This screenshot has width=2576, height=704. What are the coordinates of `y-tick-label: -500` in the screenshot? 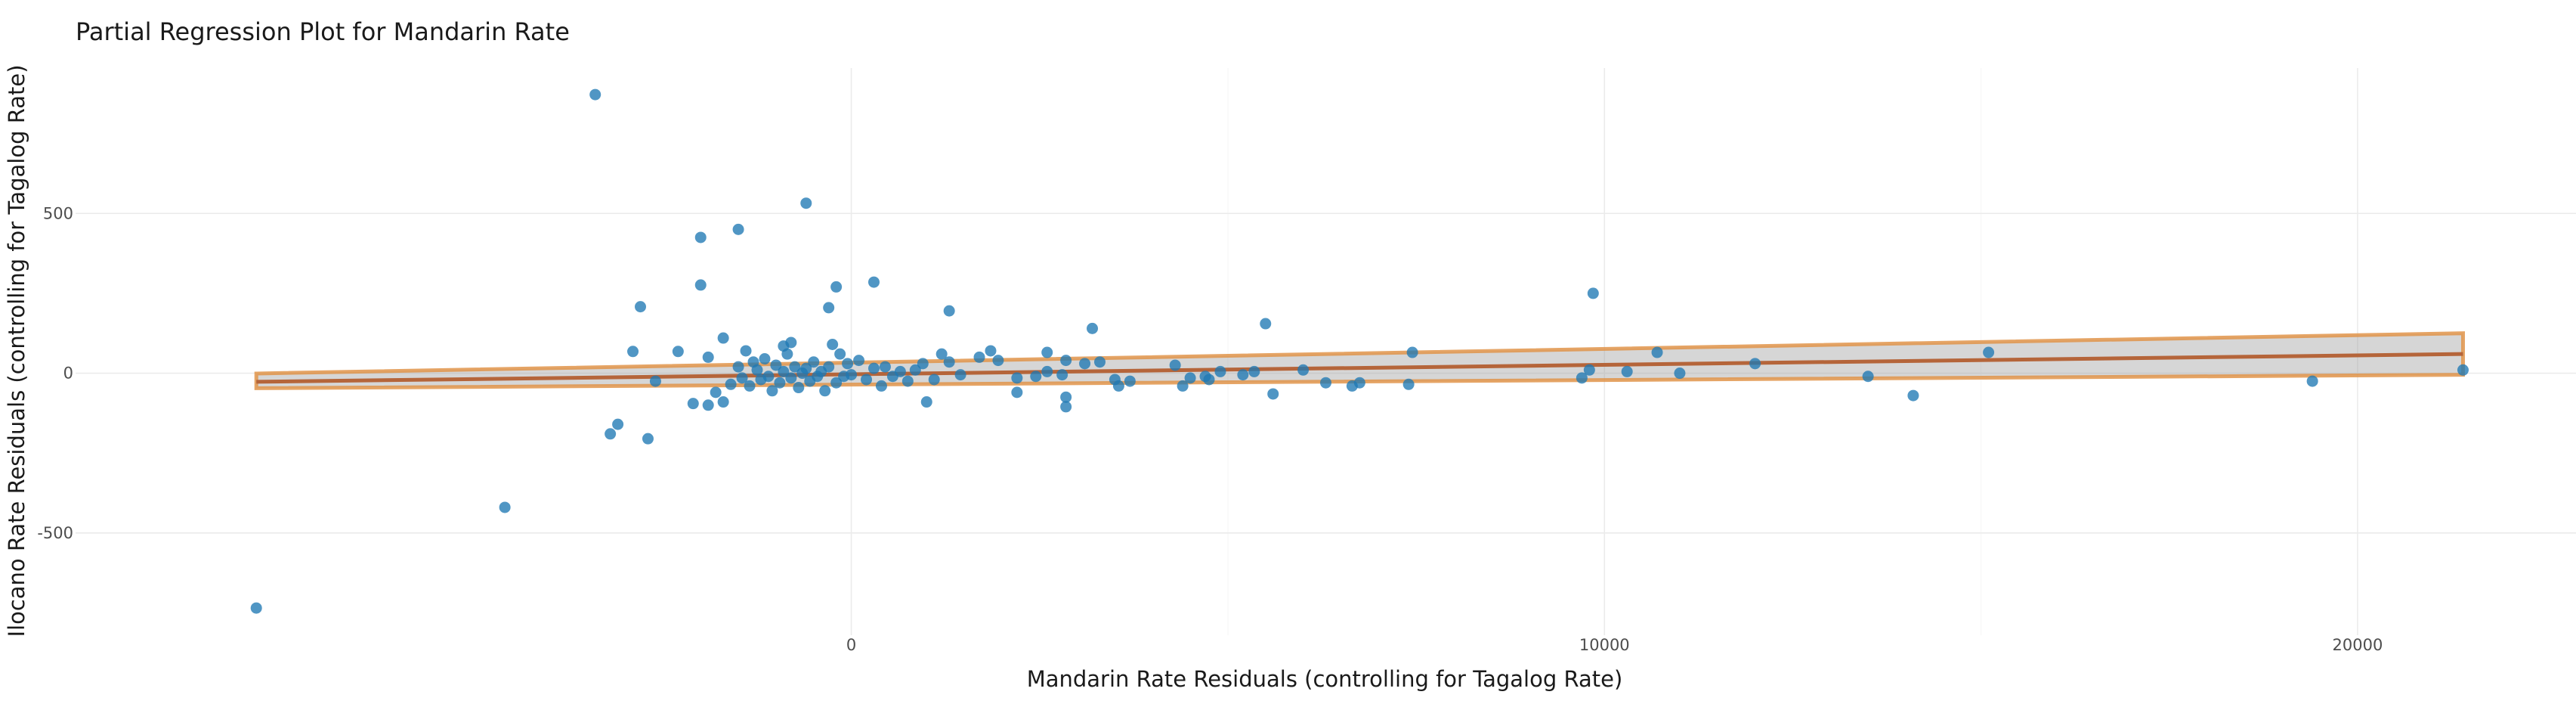 It's located at (55, 533).